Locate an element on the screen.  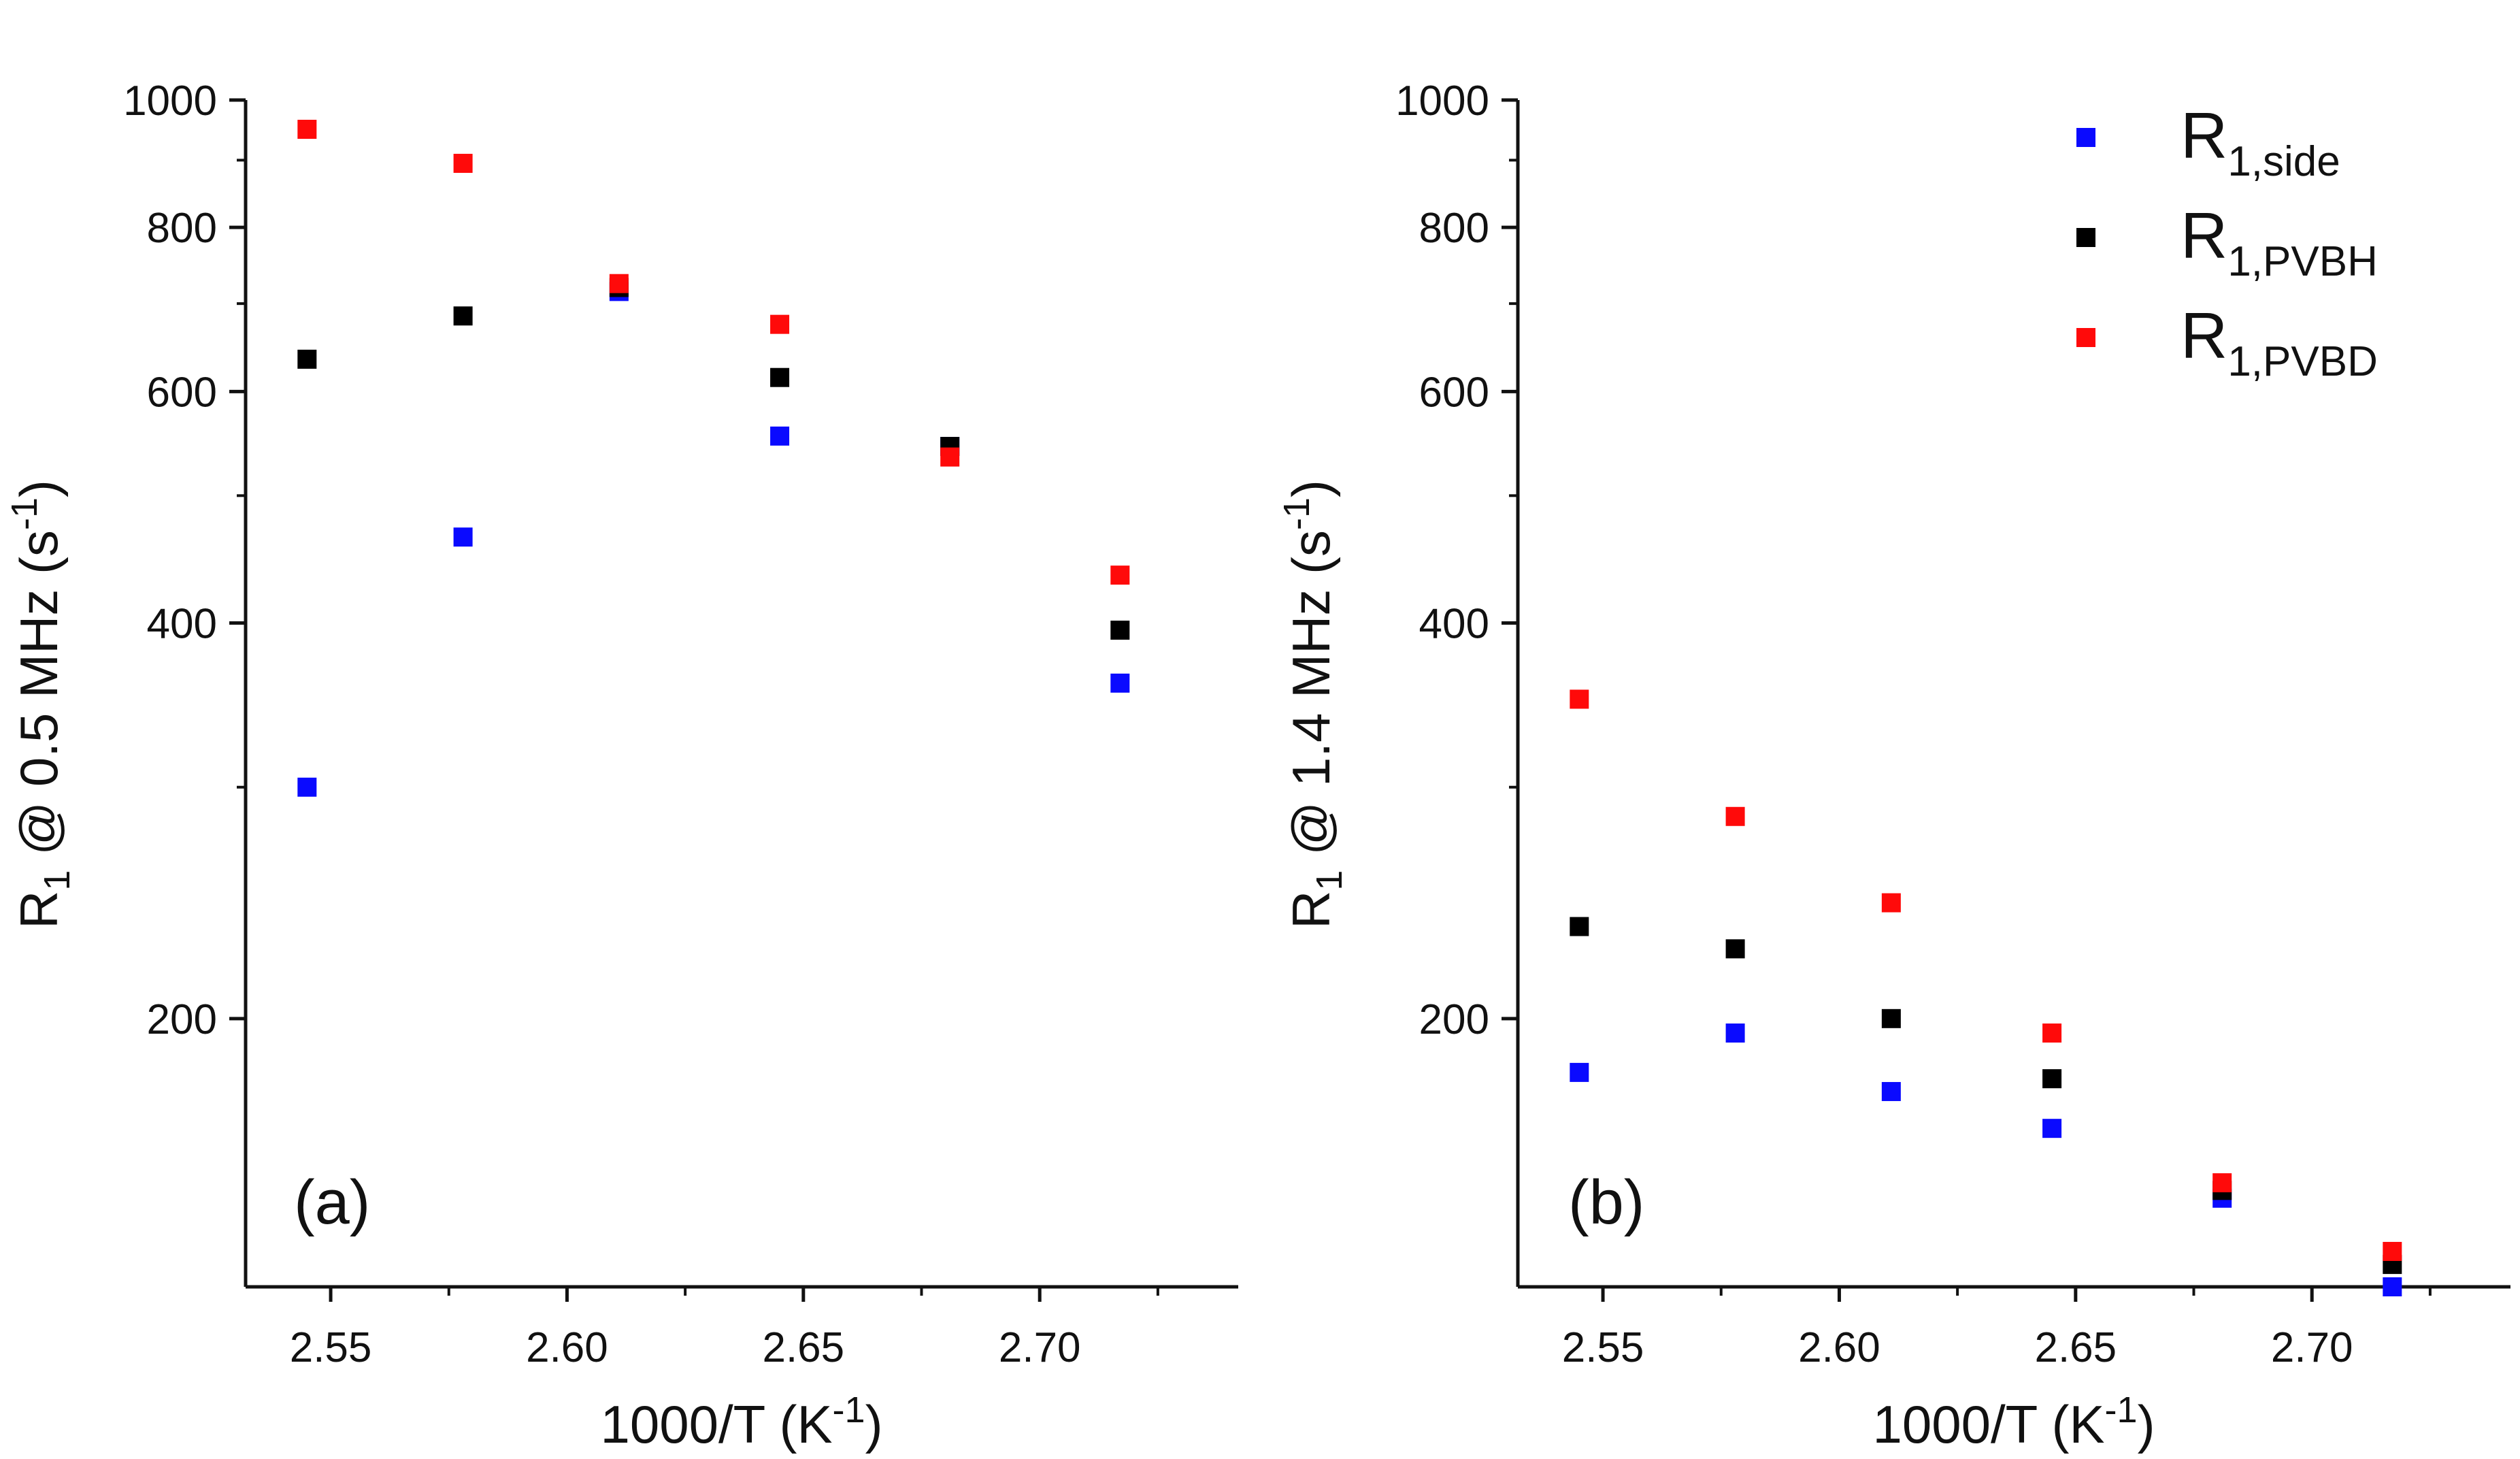
legend-marker-side is located at coordinates (2086, 137).